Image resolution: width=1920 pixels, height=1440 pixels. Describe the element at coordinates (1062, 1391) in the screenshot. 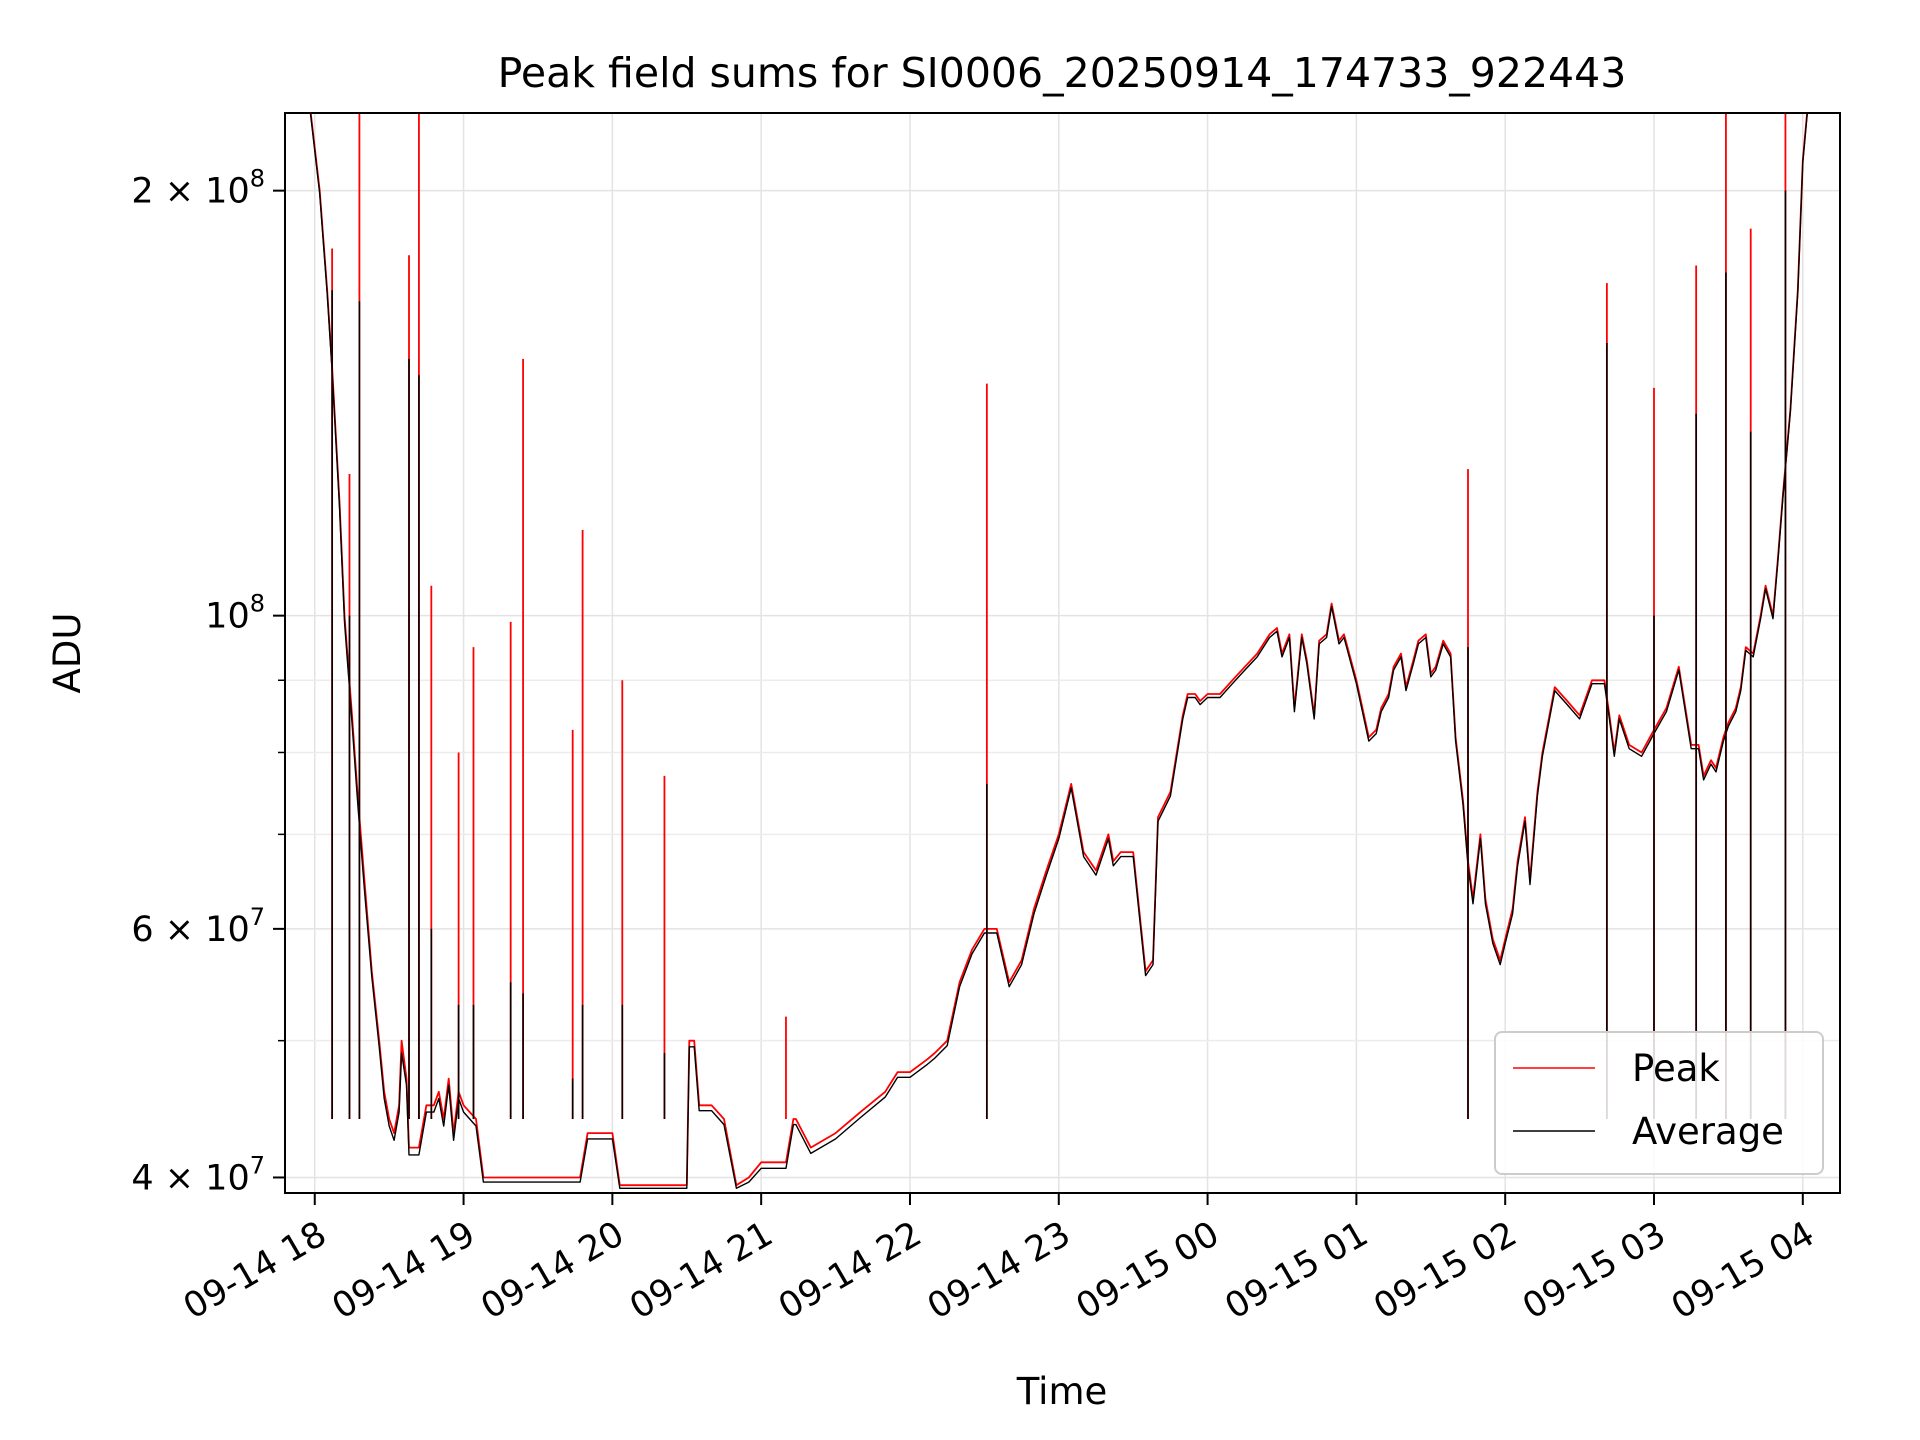

I see `x-axis-label: Time` at that location.